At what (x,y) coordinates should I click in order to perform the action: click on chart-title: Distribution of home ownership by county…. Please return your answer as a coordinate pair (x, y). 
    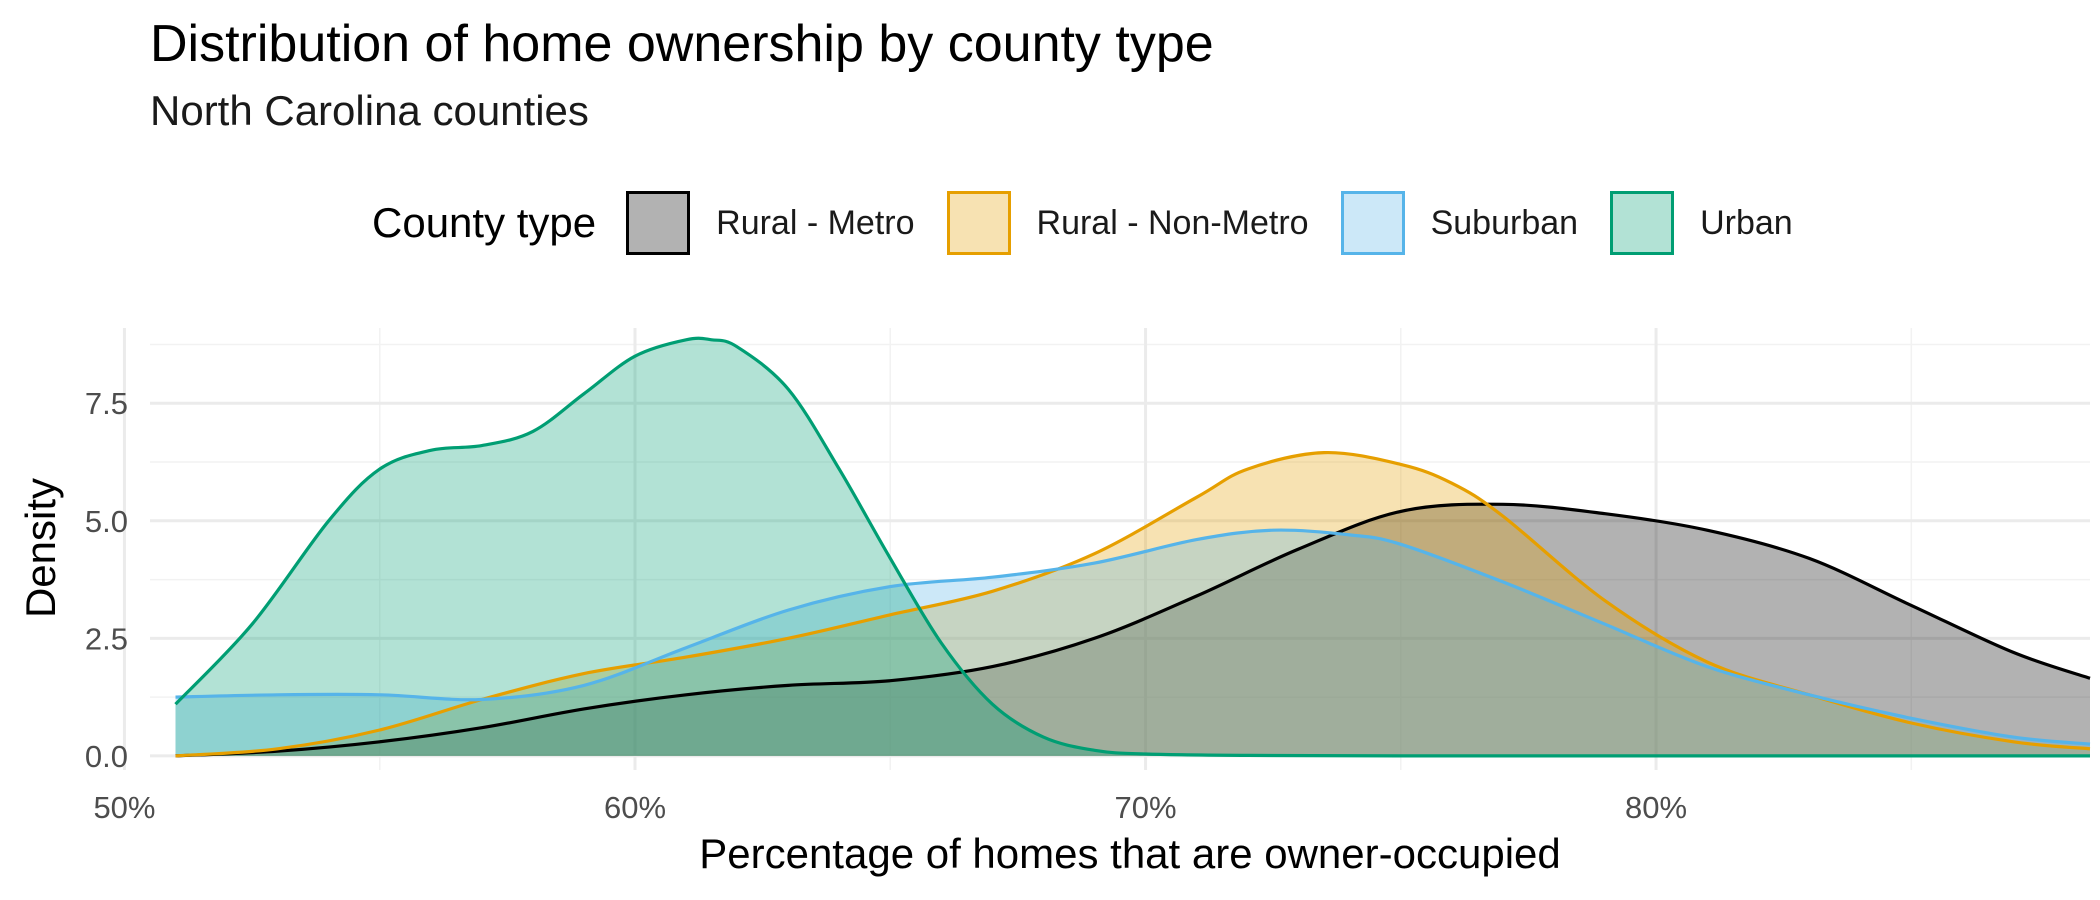
    Looking at the image, I should click on (682, 44).